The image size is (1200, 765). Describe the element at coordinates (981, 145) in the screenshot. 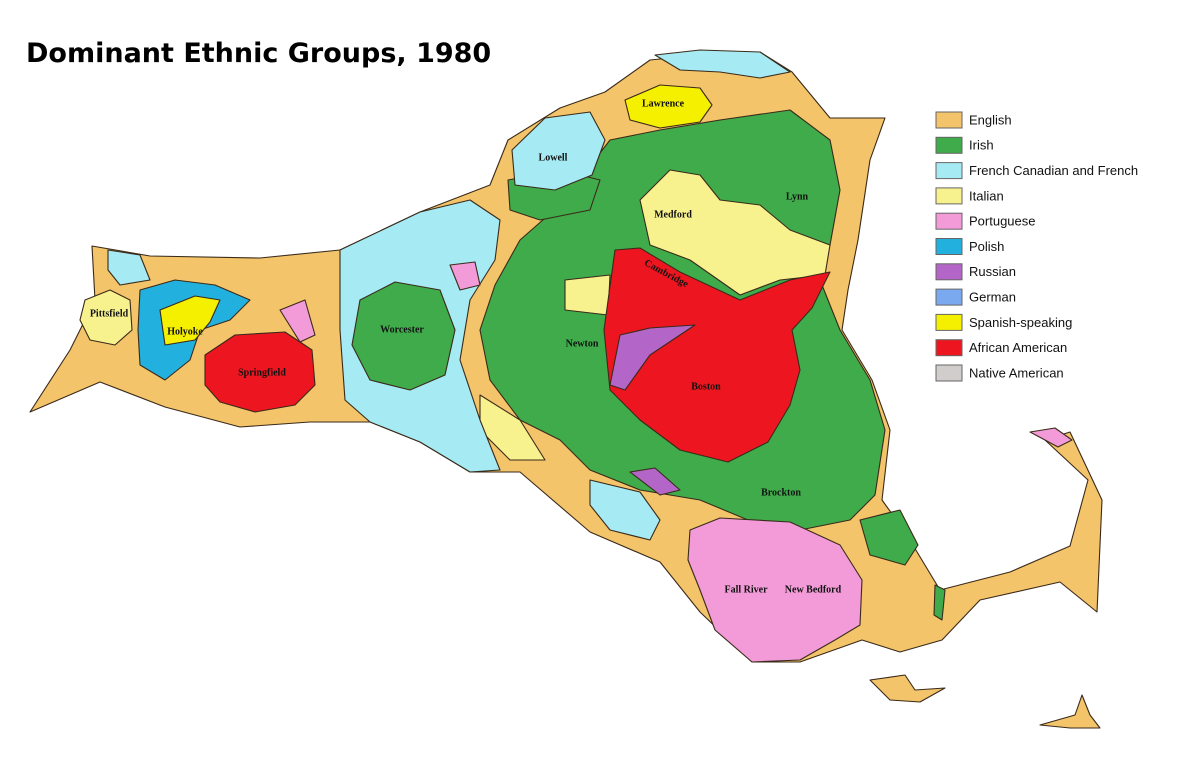

I see `legend-label: Irish` at that location.